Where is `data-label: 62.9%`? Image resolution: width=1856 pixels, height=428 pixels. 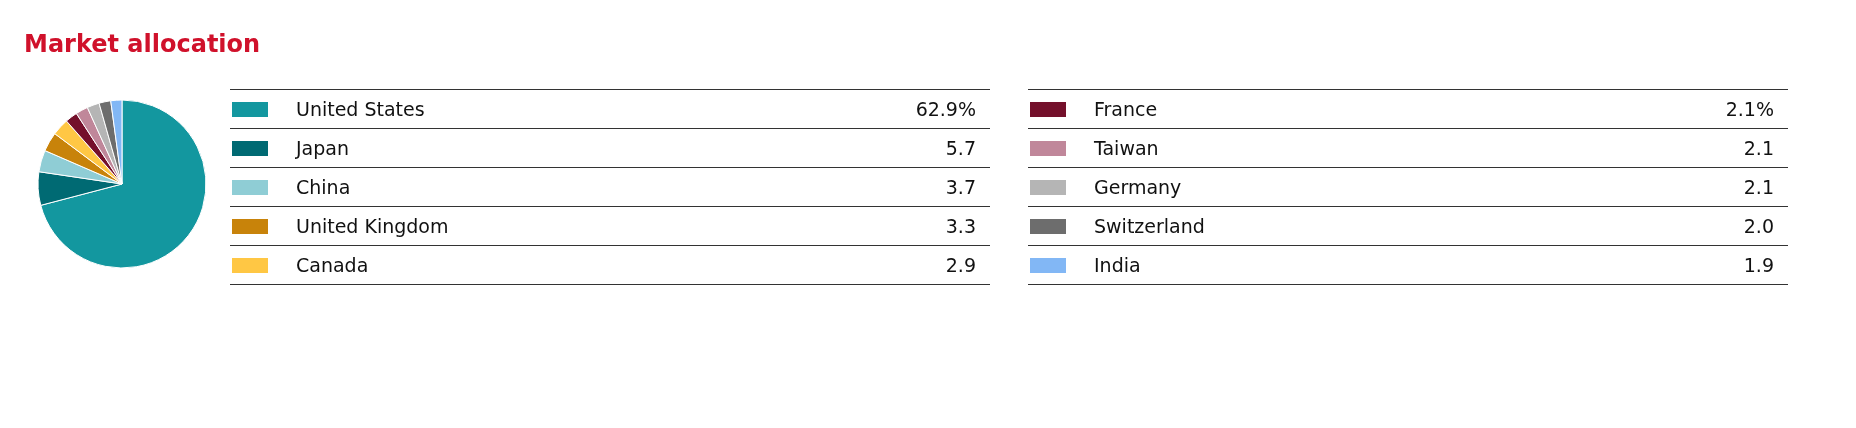
data-label: 62.9% is located at coordinates (945, 109).